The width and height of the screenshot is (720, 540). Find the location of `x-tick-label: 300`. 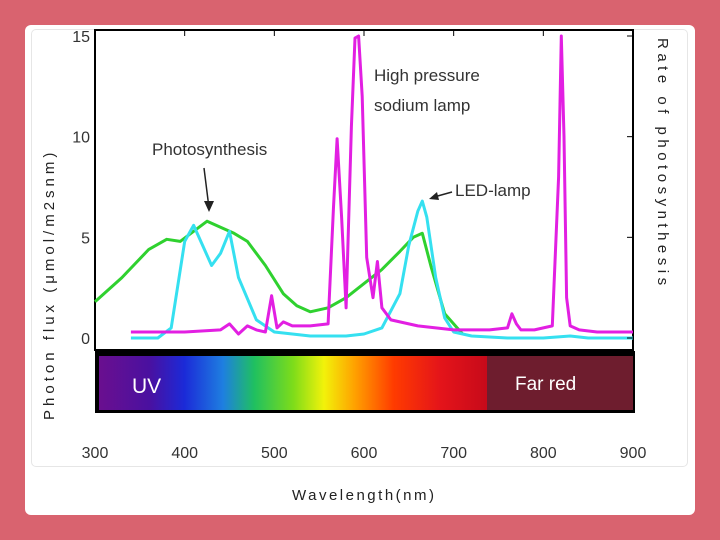

x-tick-label: 300 is located at coordinates (95, 453).